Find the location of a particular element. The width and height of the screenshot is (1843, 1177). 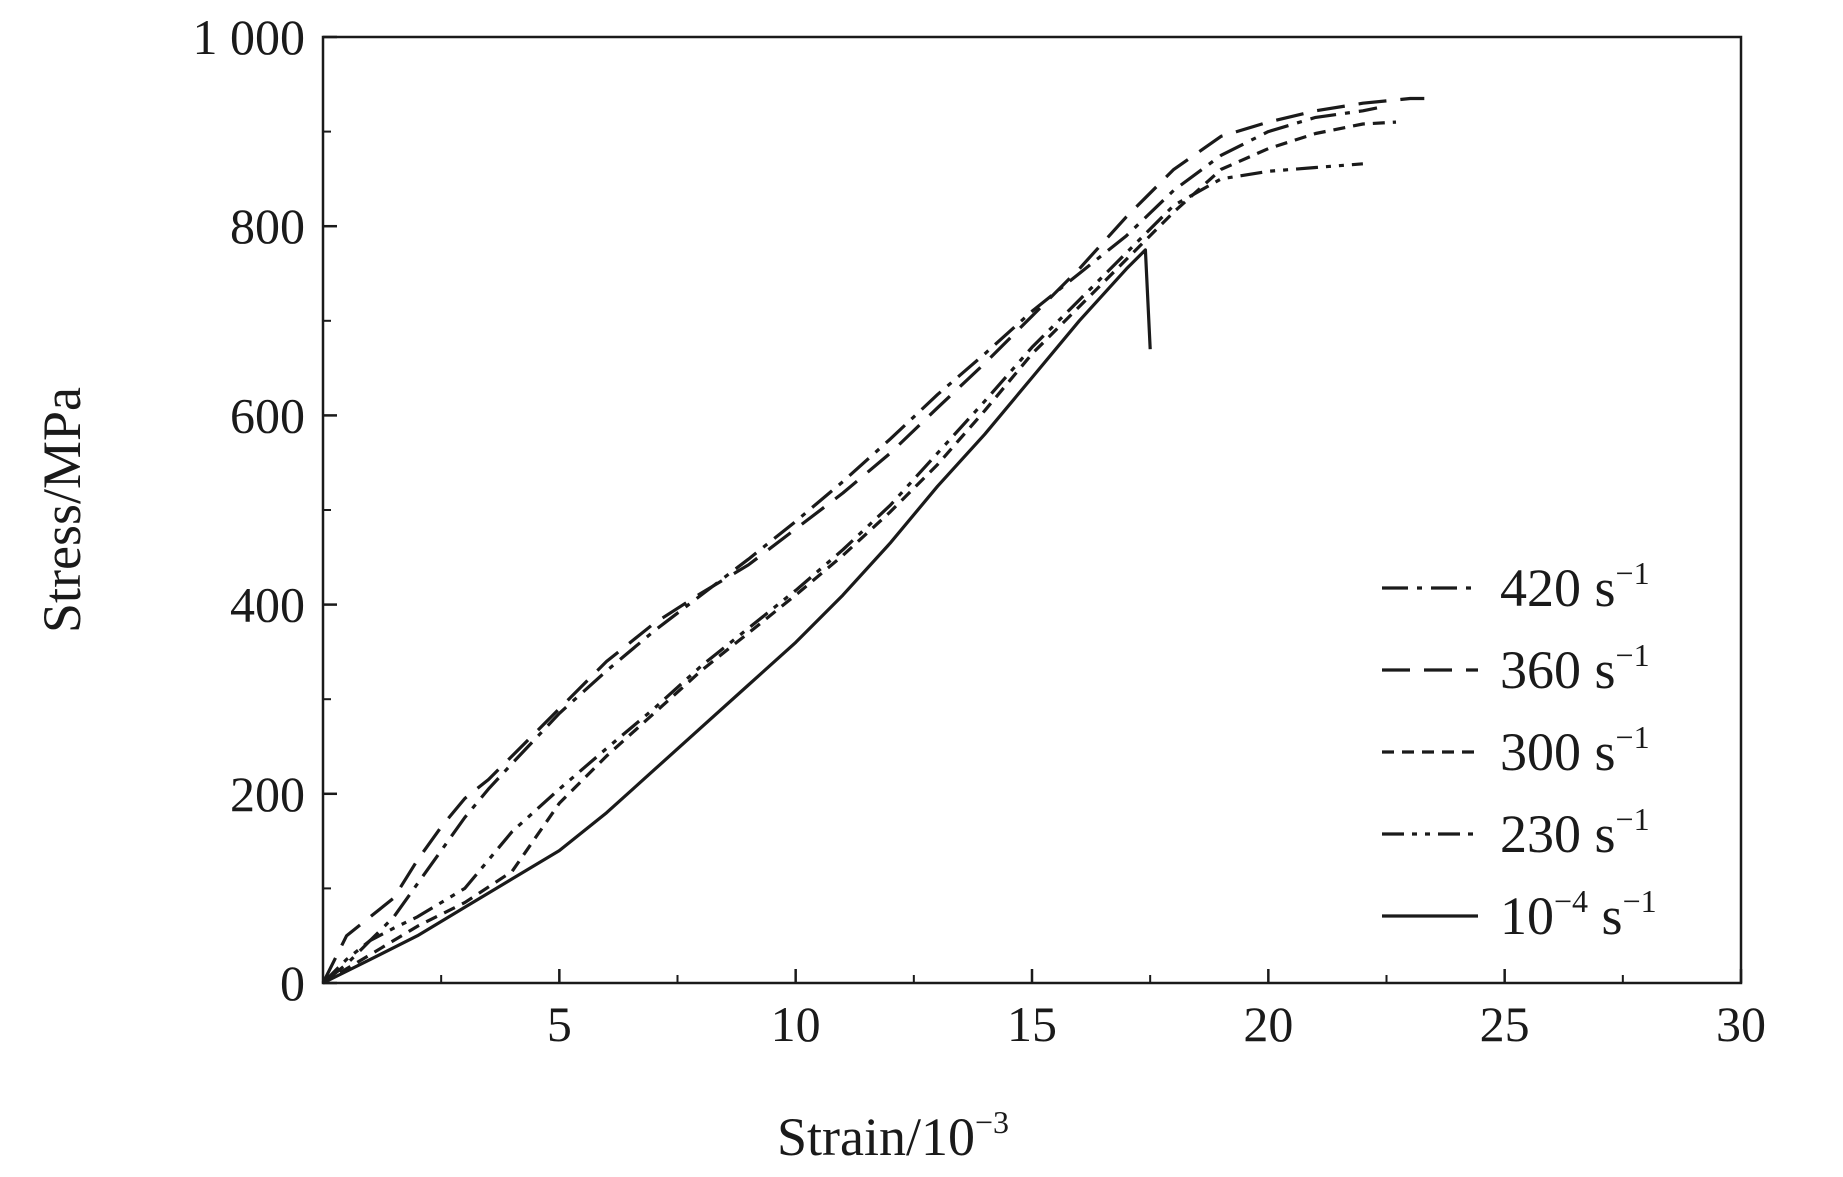

x-tick-label: 15 is located at coordinates (1032, 1024).